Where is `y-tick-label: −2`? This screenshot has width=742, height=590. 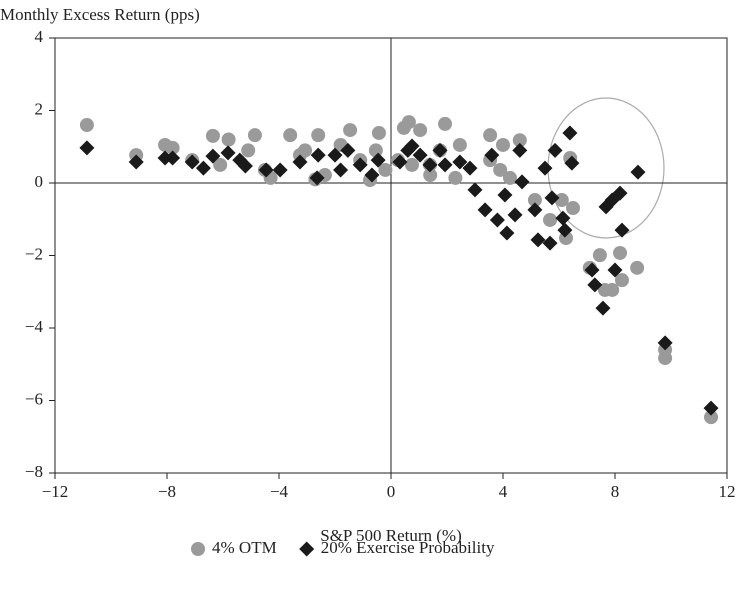
y-tick-label: −2 is located at coordinates (34, 253).